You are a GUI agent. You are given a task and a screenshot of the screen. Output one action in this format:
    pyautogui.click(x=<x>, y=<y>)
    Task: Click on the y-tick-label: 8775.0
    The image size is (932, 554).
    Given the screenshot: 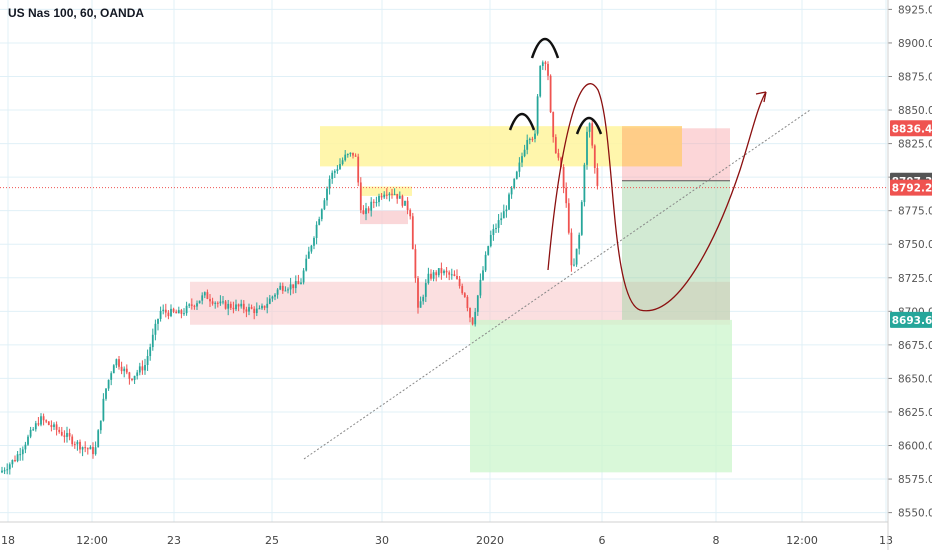 What is the action you would take?
    pyautogui.click(x=915, y=212)
    